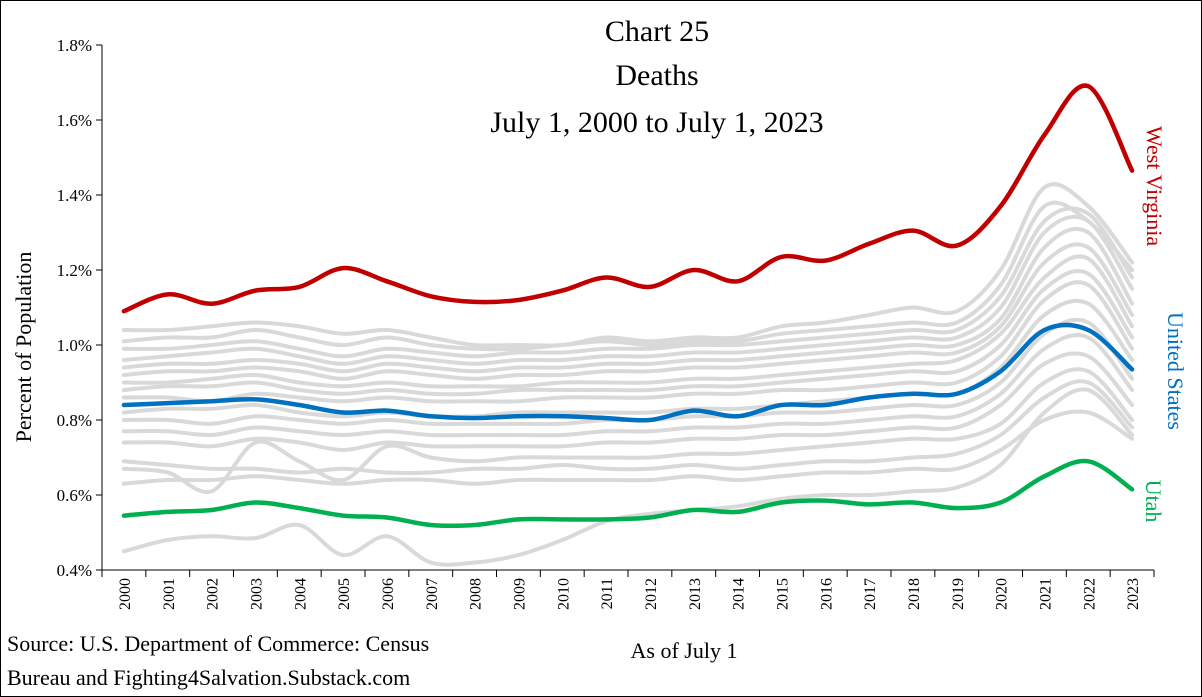  What do you see at coordinates (1089, 594) in the screenshot?
I see `x-tick-label: 2022` at bounding box center [1089, 594].